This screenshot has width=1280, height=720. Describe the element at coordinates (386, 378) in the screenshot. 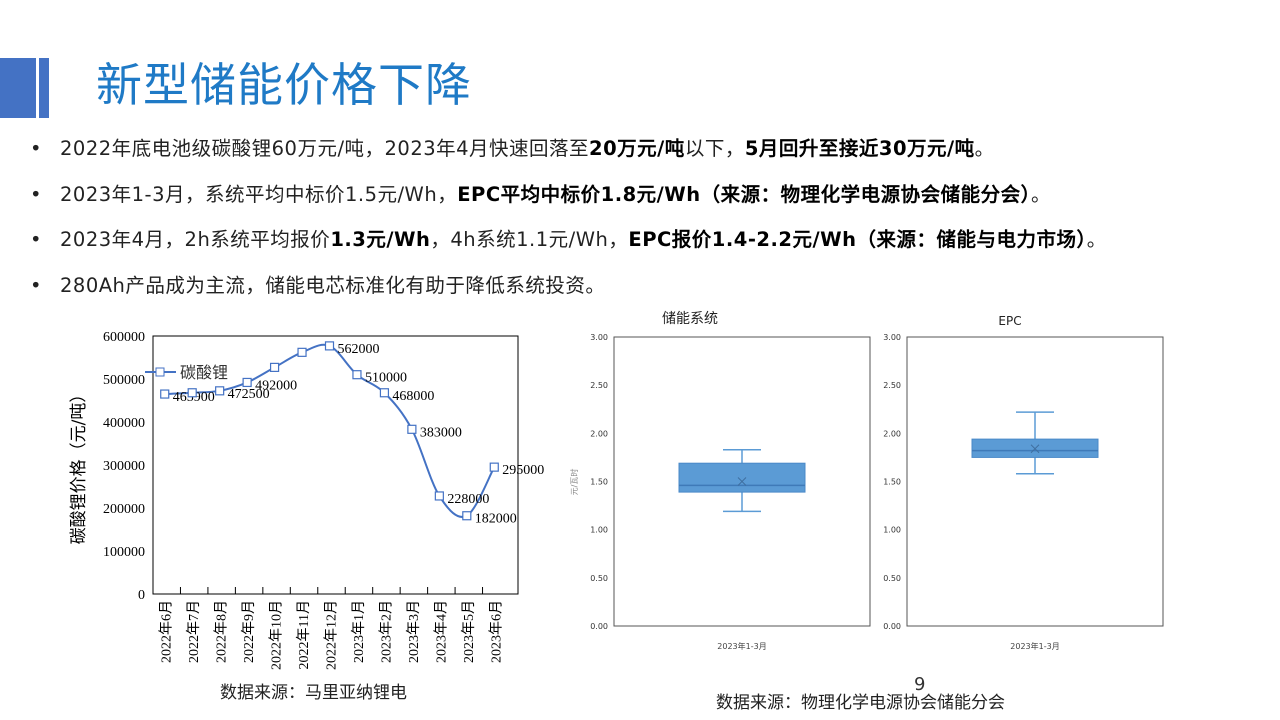

I see `data-label: 510000` at that location.